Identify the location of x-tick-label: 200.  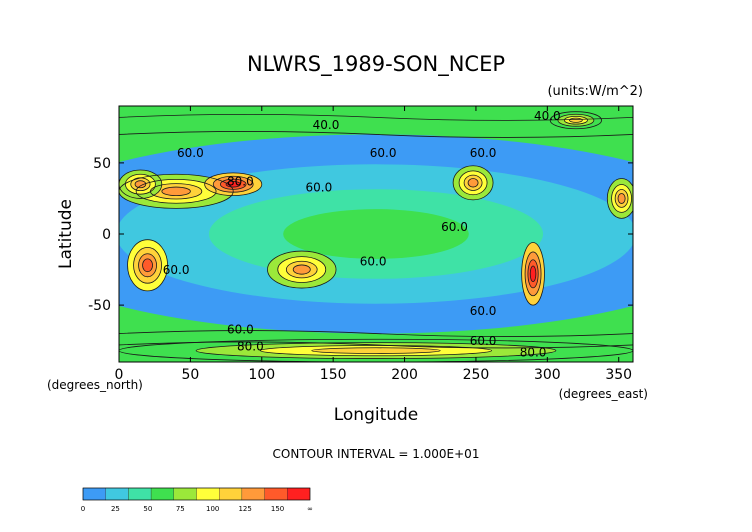
(404, 375).